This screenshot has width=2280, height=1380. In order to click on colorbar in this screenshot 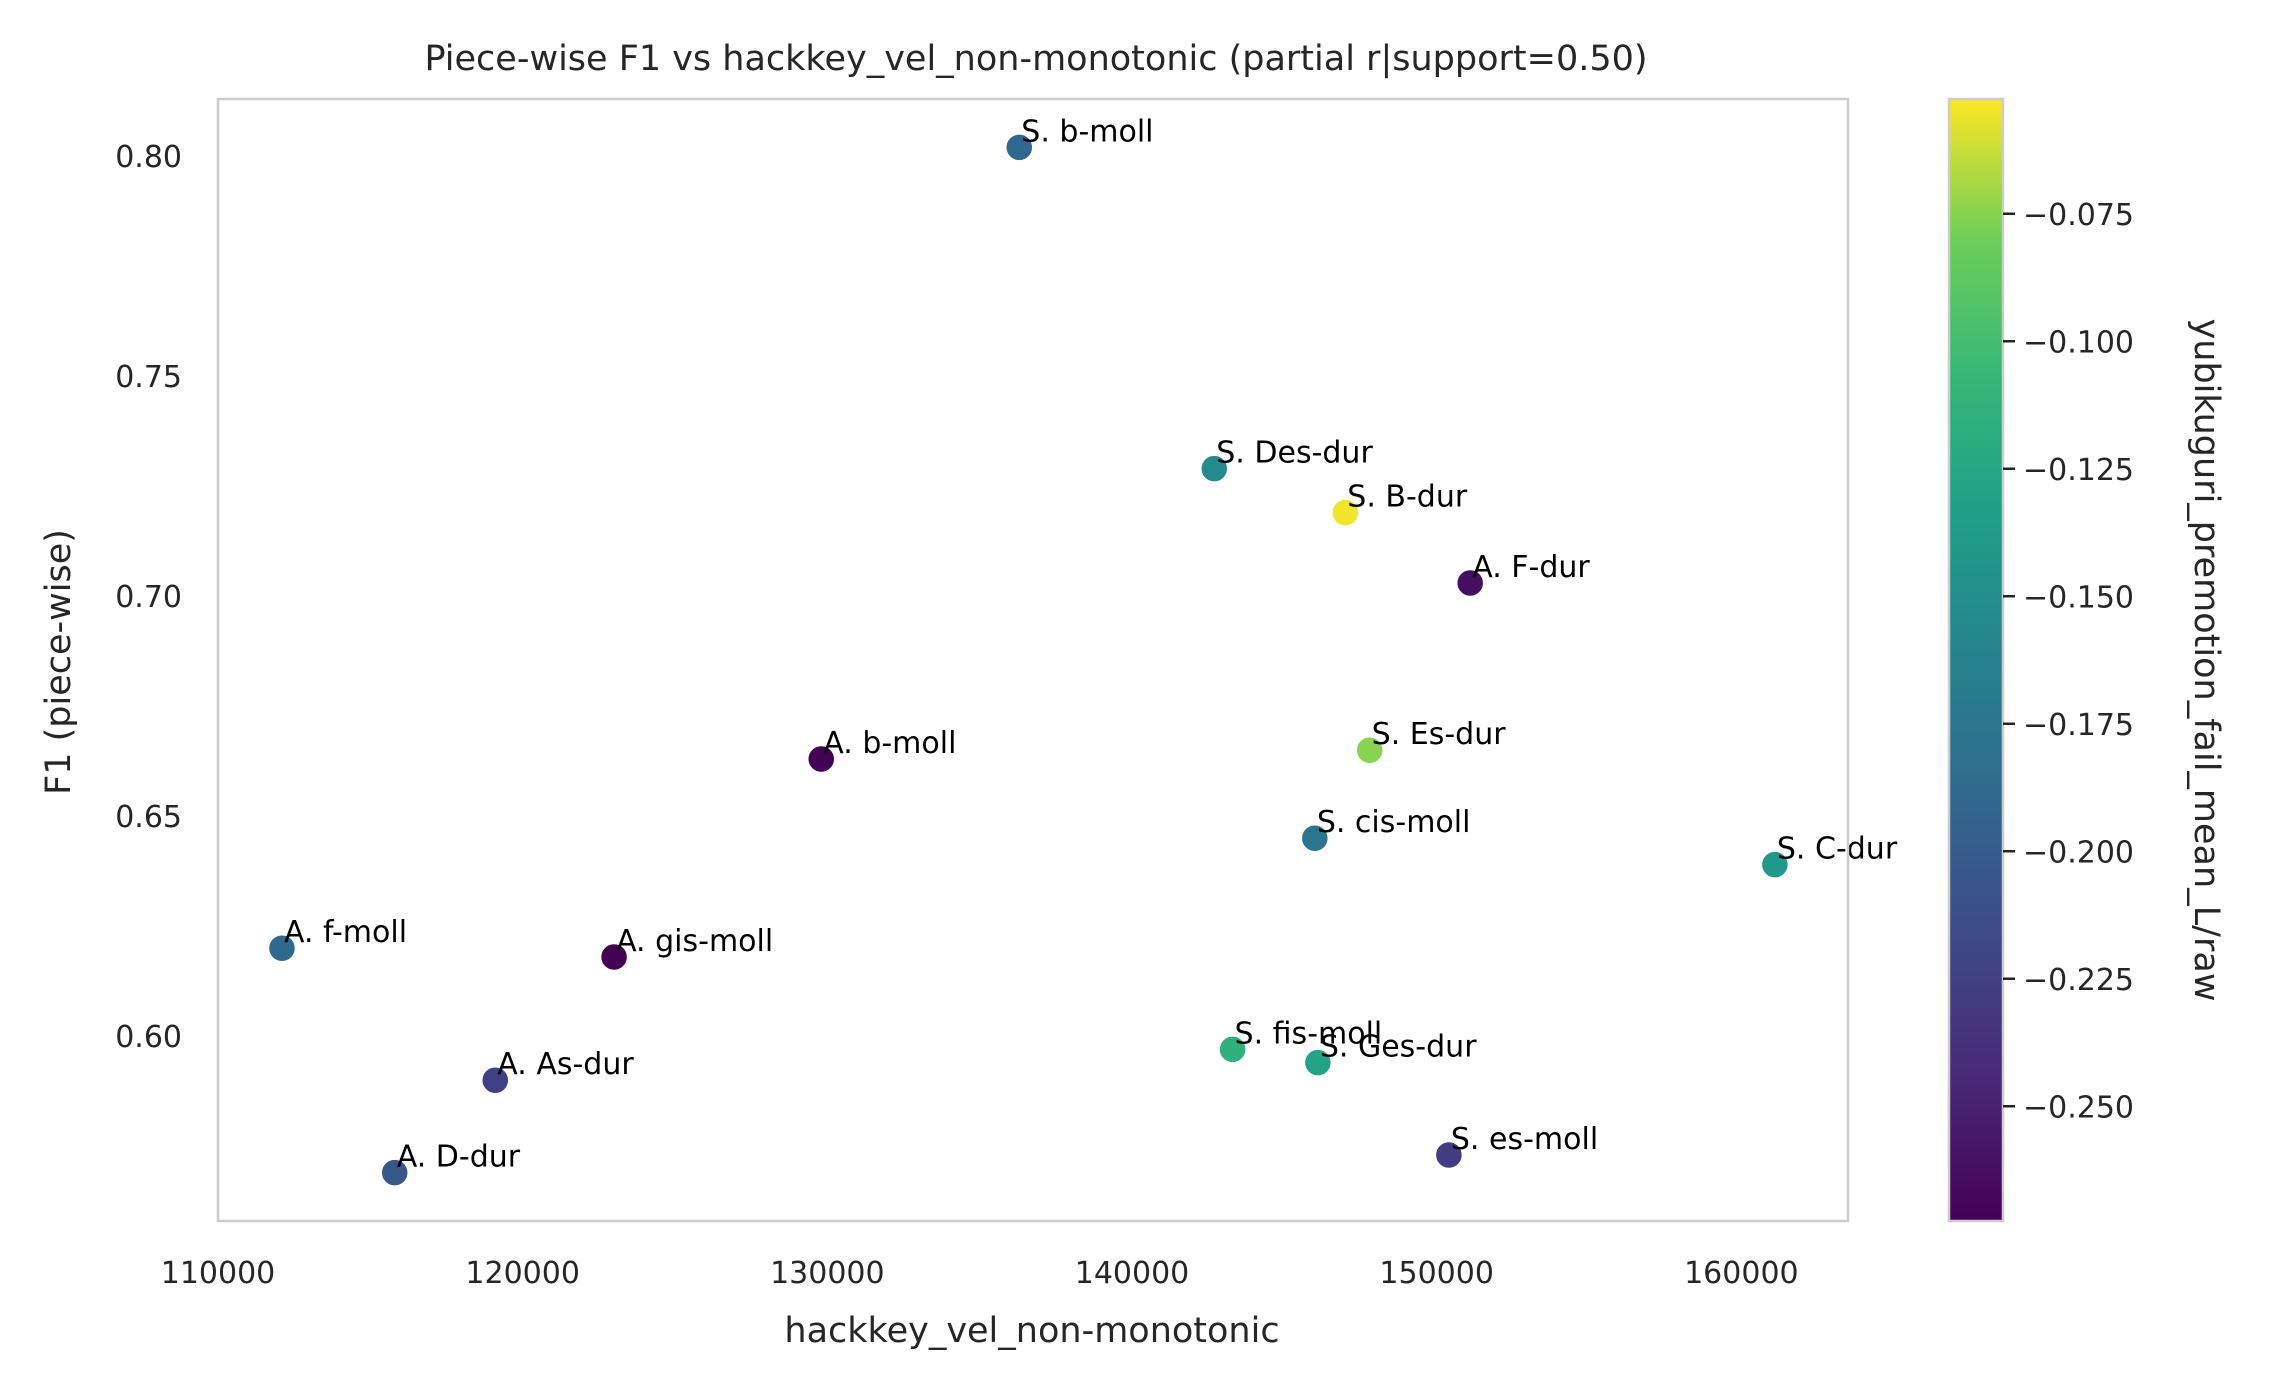, I will do `click(1976, 660)`.